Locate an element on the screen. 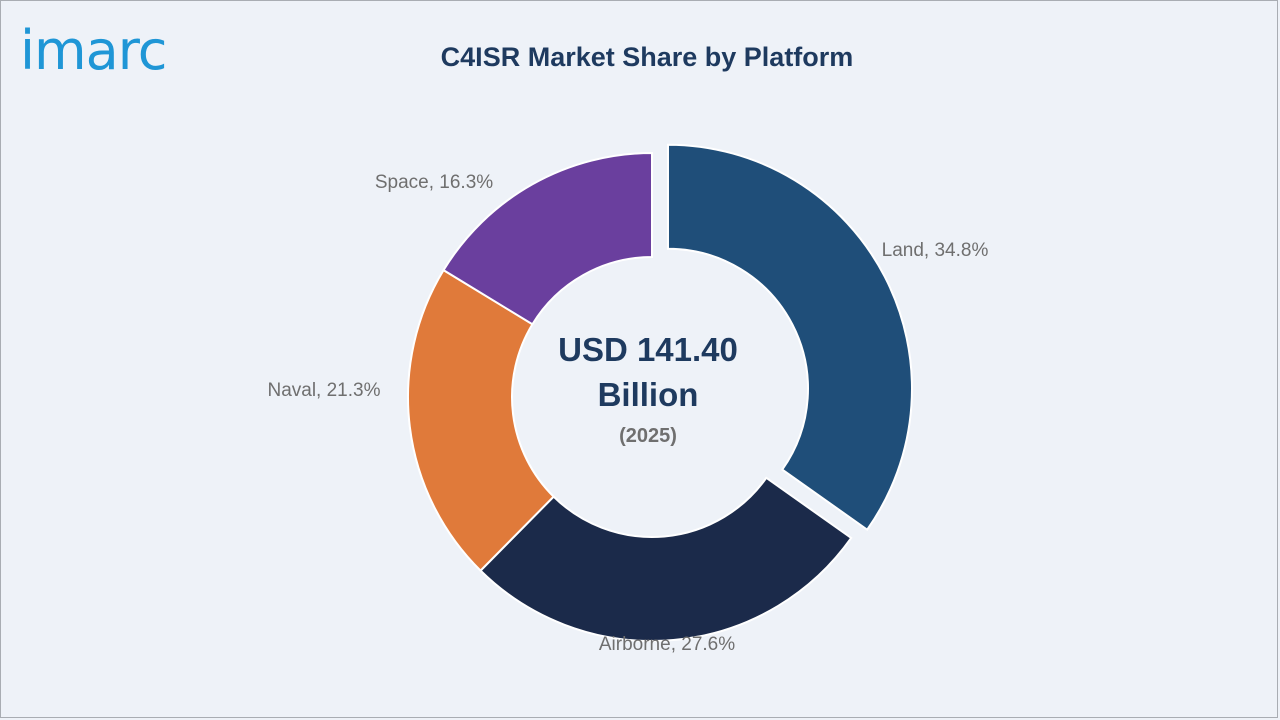  imarc-logo: imarc is located at coordinates (93, 50).